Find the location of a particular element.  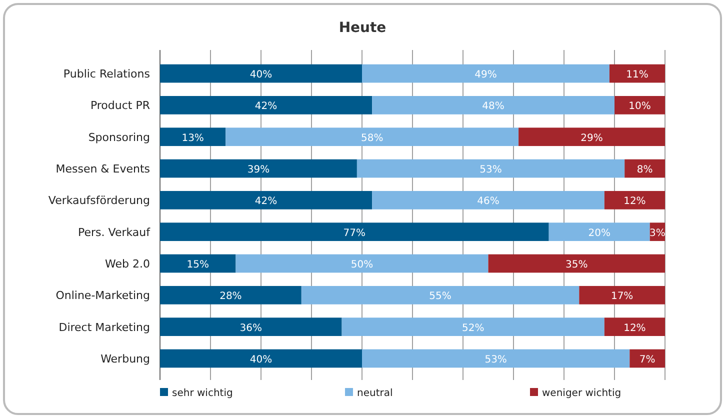

data-label: 15% is located at coordinates (197, 264).